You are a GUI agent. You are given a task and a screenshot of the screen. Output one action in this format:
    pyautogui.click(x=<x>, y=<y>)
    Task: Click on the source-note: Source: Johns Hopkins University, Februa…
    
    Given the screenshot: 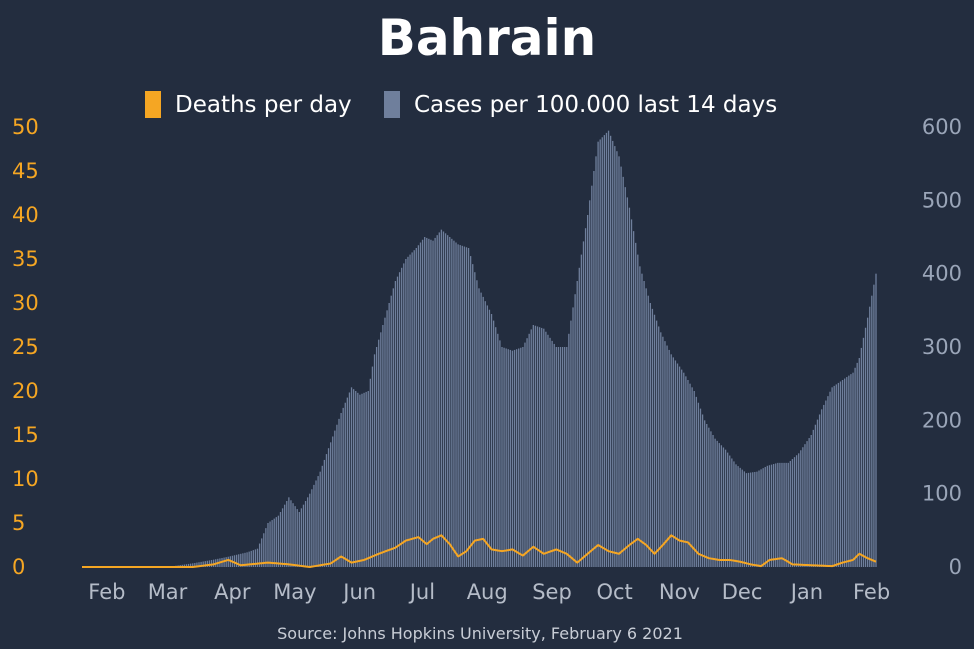 What is the action you would take?
    pyautogui.click(x=480, y=633)
    